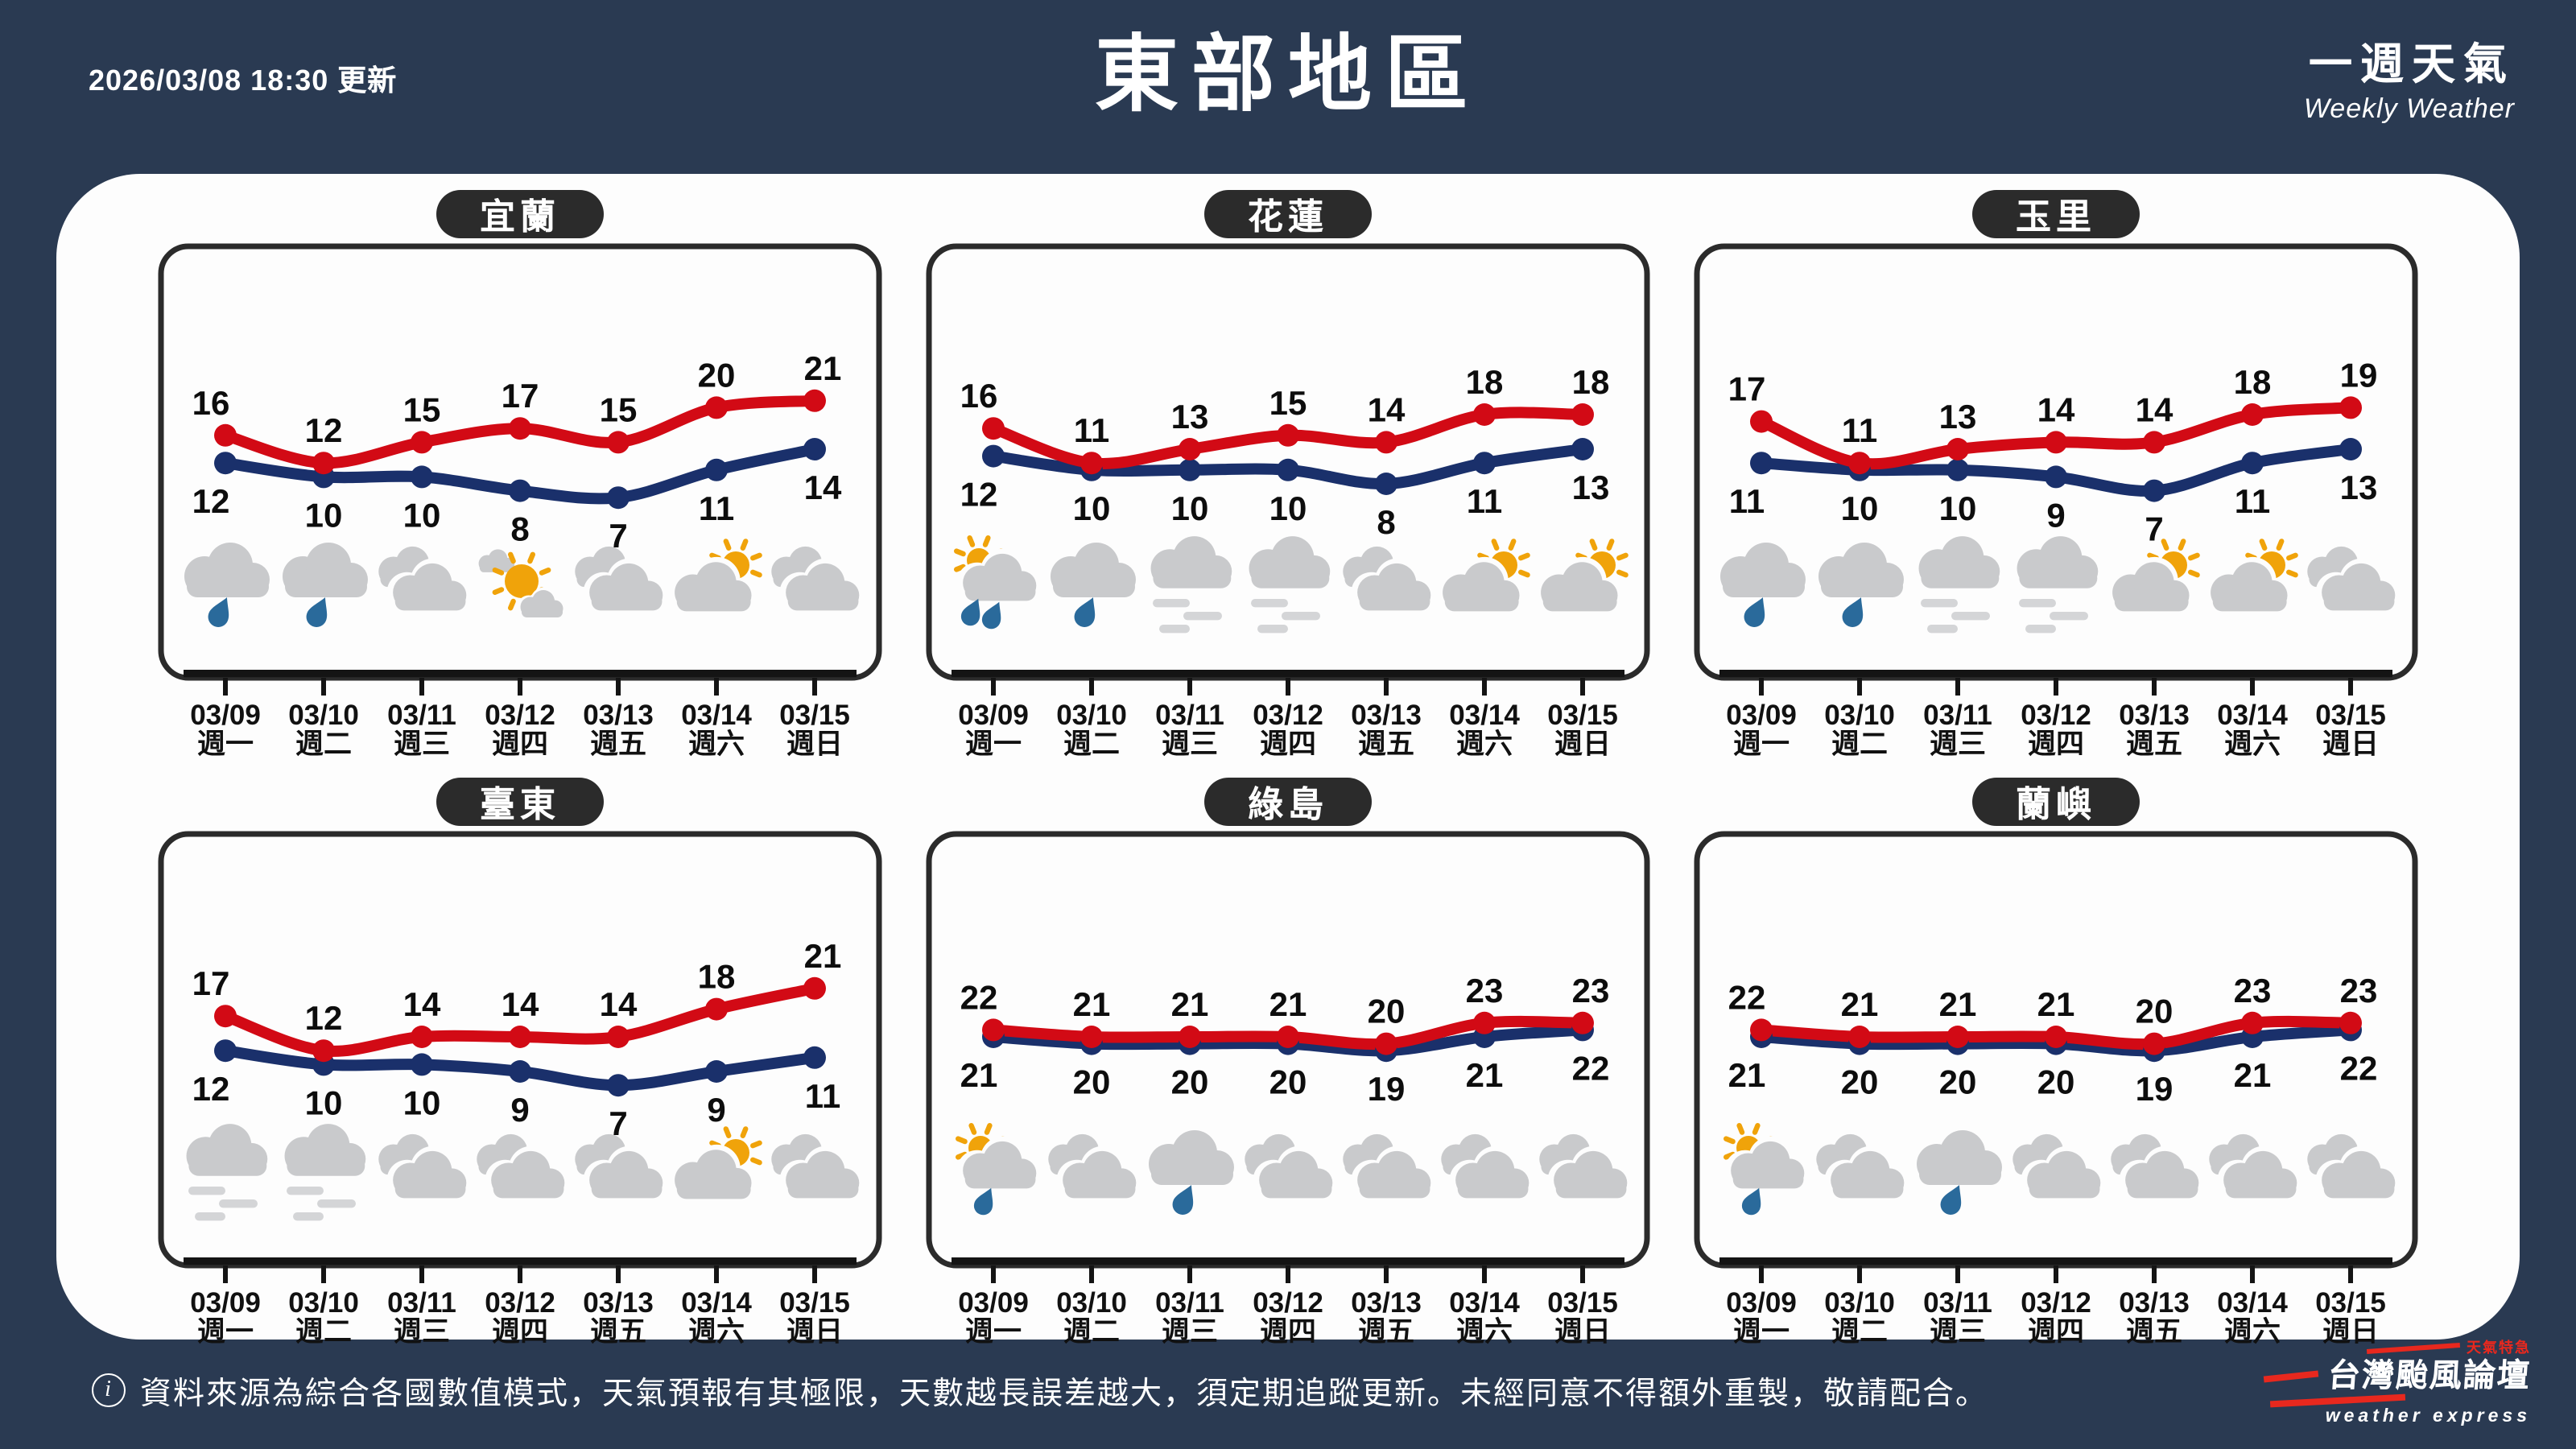 The image size is (2576, 1449). What do you see at coordinates (520, 744) in the screenshot?
I see `svg-text: 週四` at bounding box center [520, 744].